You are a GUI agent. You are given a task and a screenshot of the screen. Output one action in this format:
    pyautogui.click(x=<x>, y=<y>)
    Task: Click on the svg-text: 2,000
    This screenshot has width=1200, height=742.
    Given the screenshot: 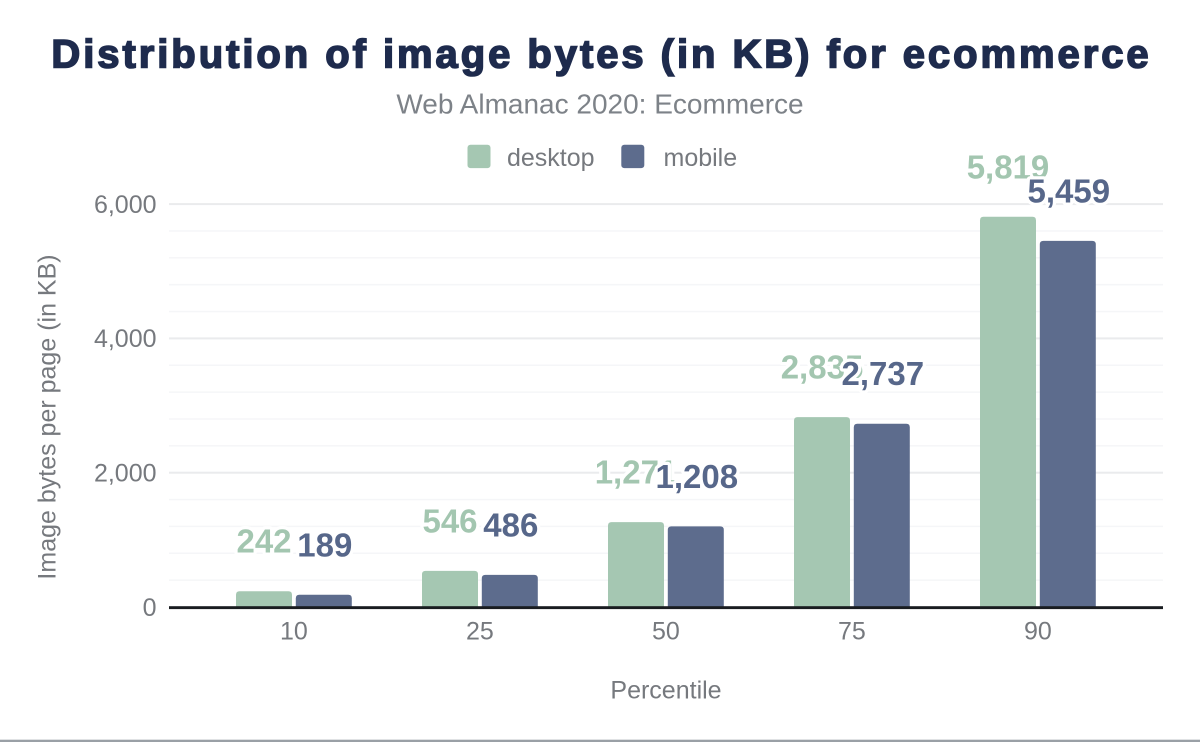 What is the action you would take?
    pyautogui.click(x=125, y=474)
    